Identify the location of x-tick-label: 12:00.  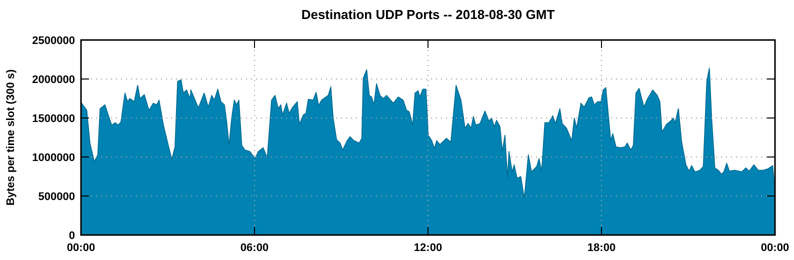
(428, 248).